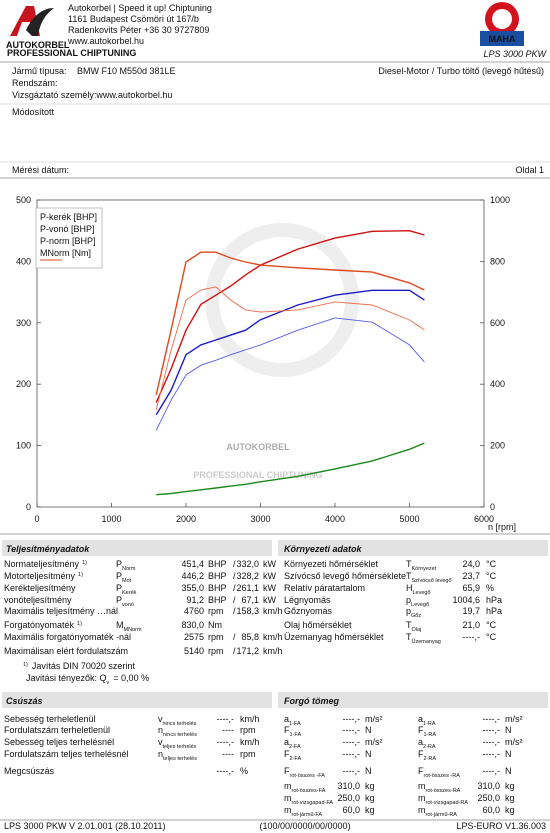 Image resolution: width=550 pixels, height=833 pixels. What do you see at coordinates (334, 637) in the screenshot?
I see `row-label: Üzemanyag hőmérséklet` at bounding box center [334, 637].